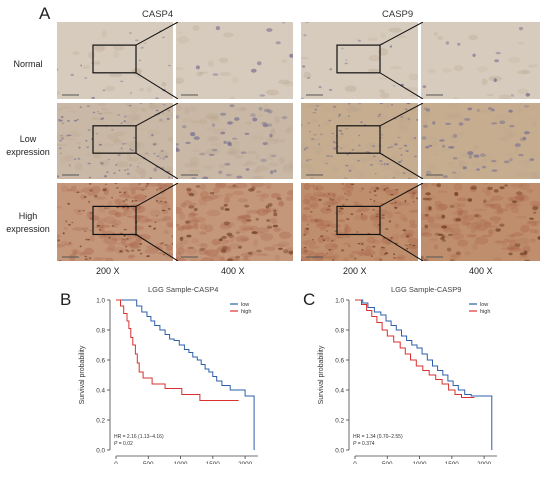 The height and width of the screenshot is (480, 550). Describe the element at coordinates (234, 60) in the screenshot. I see `ihc-image-casp4-normal-400x` at that location.